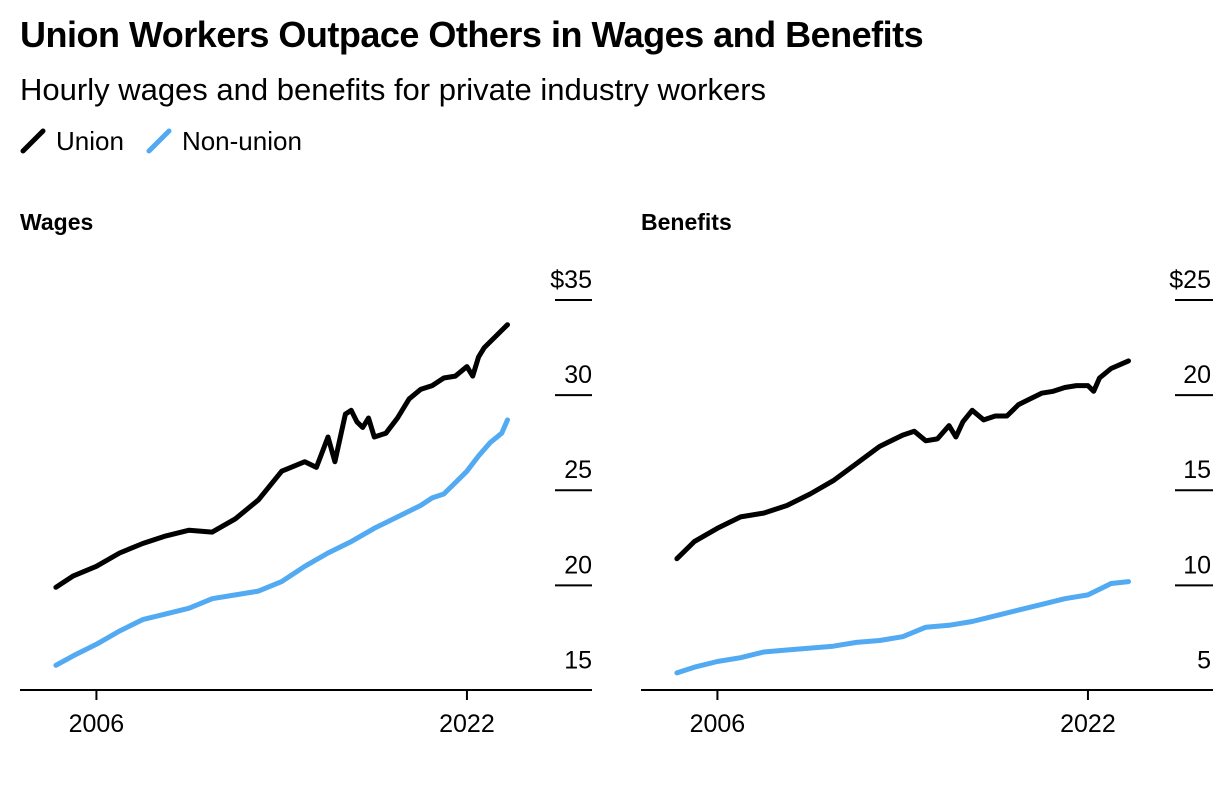  Describe the element at coordinates (159, 141) in the screenshot. I see `legend-swatch-non-union` at that location.